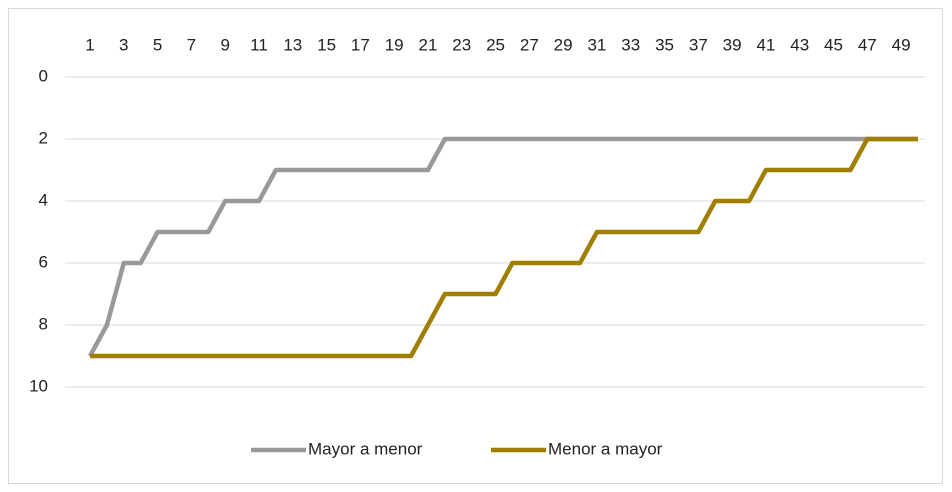 This screenshot has height=492, width=952. What do you see at coordinates (38, 385) in the screenshot?
I see `y-tick-label: 10` at bounding box center [38, 385].